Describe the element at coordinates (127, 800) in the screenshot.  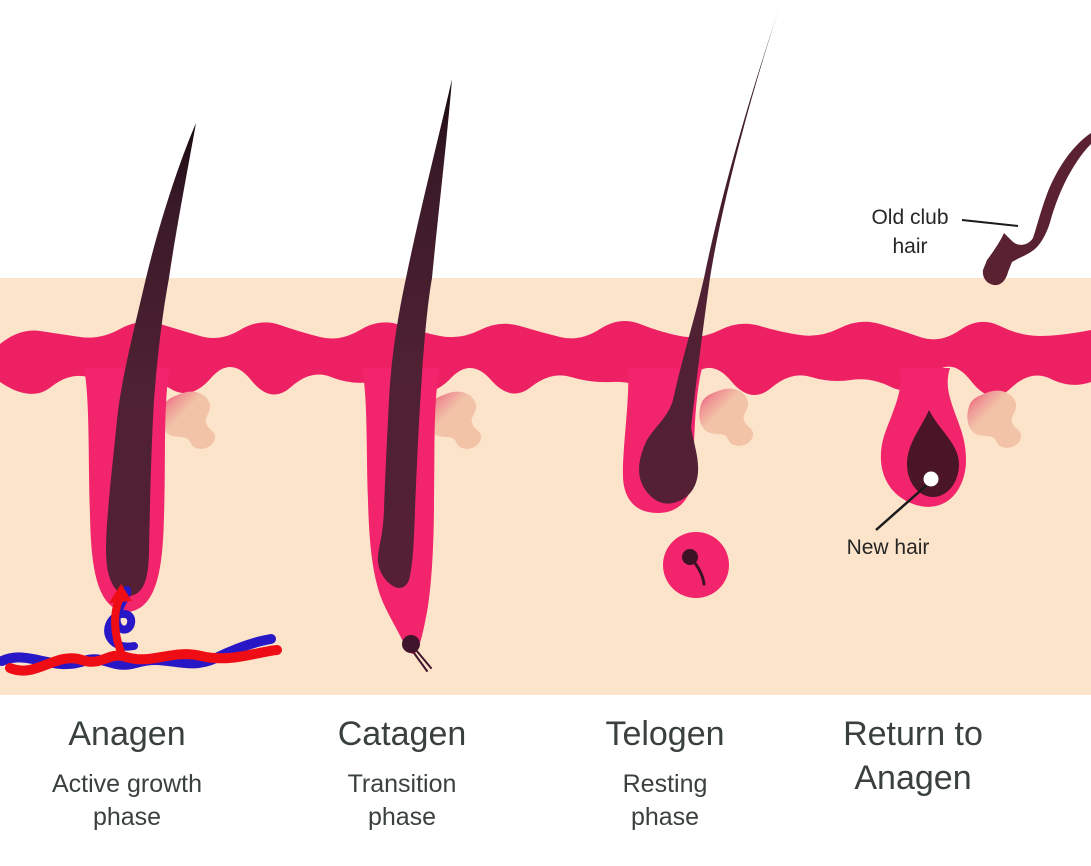
I see `phase-description: Active growth phase` at that location.